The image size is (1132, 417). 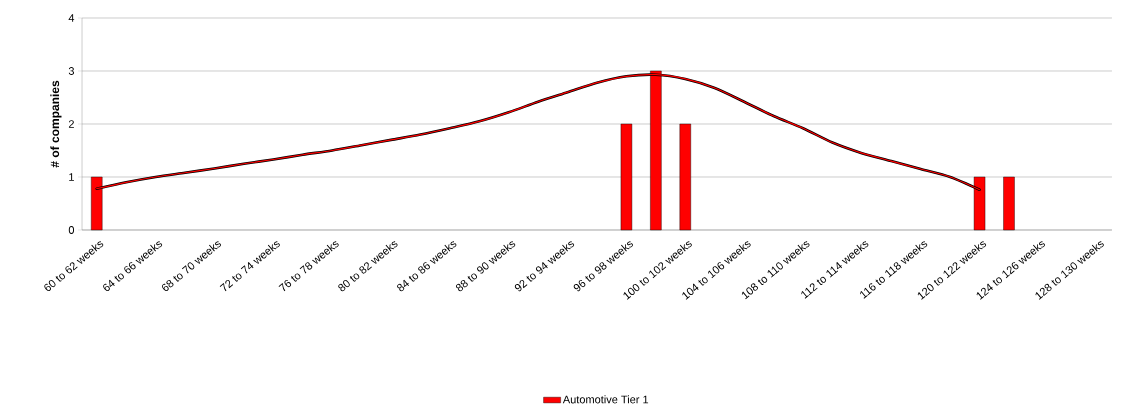 I want to click on legend-label: Automotive Tier 1, so click(x=605, y=399).